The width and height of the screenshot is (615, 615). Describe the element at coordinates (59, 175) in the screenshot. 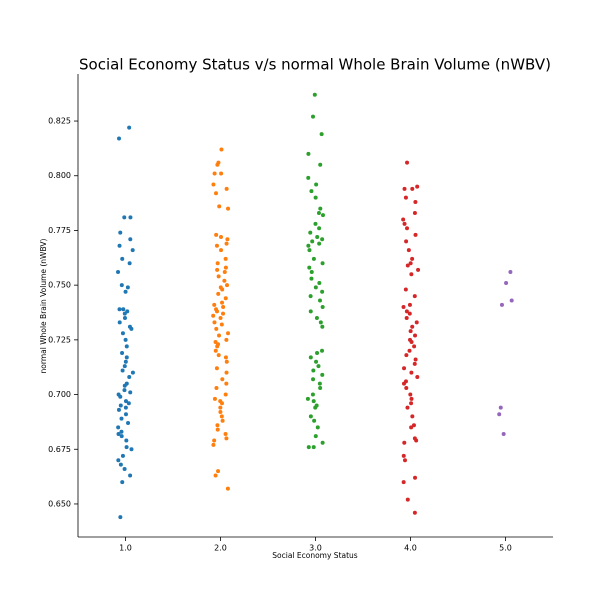

I see `y-tick-label: 0.800` at that location.